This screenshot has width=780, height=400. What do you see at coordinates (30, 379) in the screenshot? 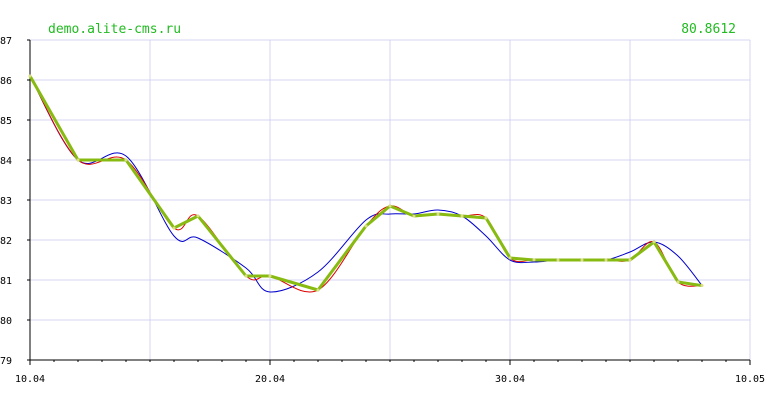
I see `x-tick-label: 10.04` at bounding box center [30, 379].